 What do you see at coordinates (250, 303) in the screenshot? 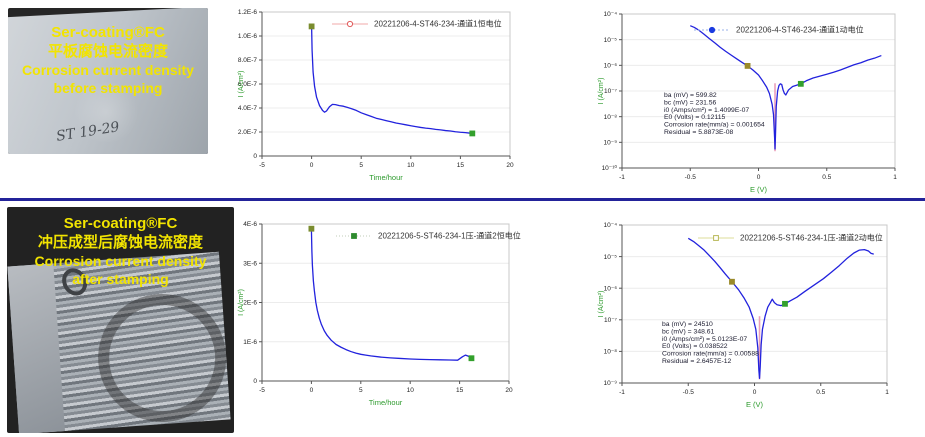
I see `y-tick-label: 2E-6` at bounding box center [250, 303].